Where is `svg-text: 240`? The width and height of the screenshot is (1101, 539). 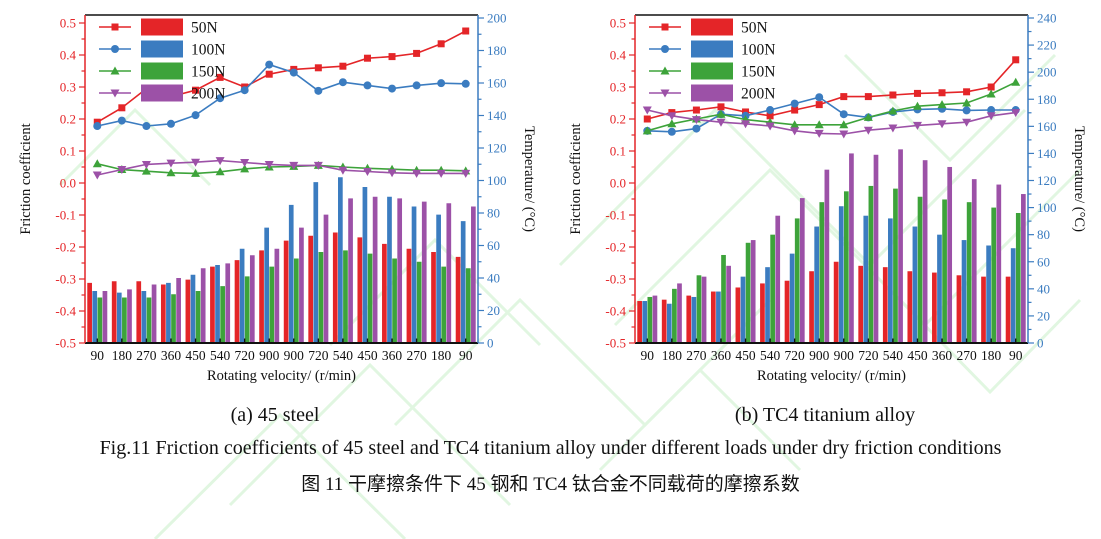 svg-text: 240 is located at coordinates (1047, 18).